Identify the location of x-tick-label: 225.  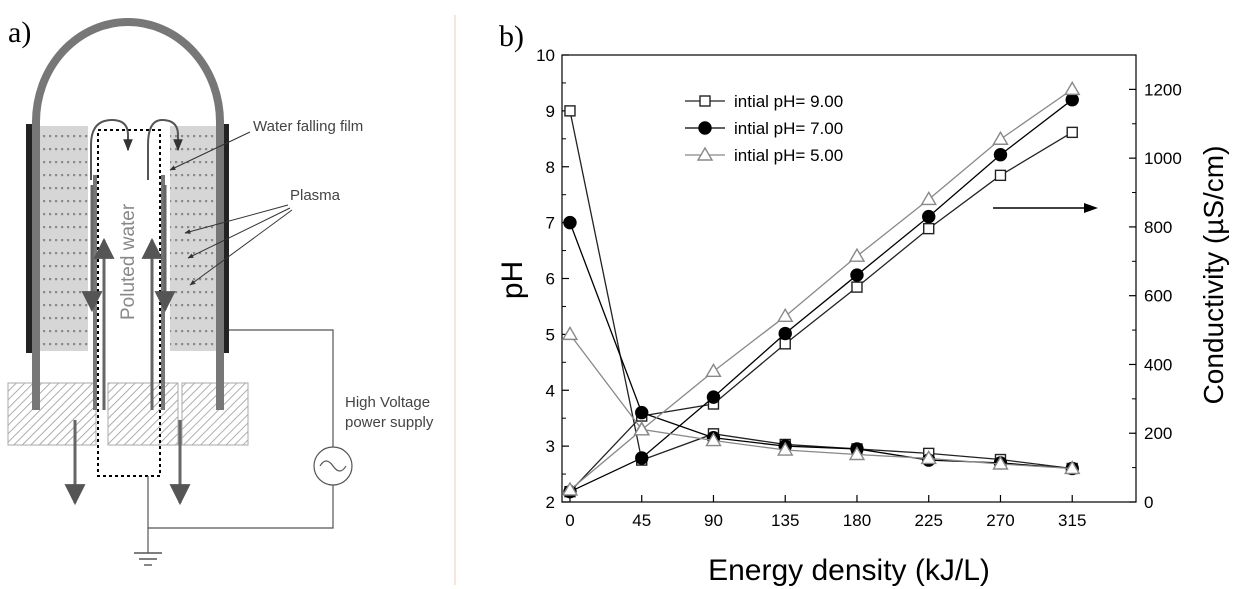
(929, 520).